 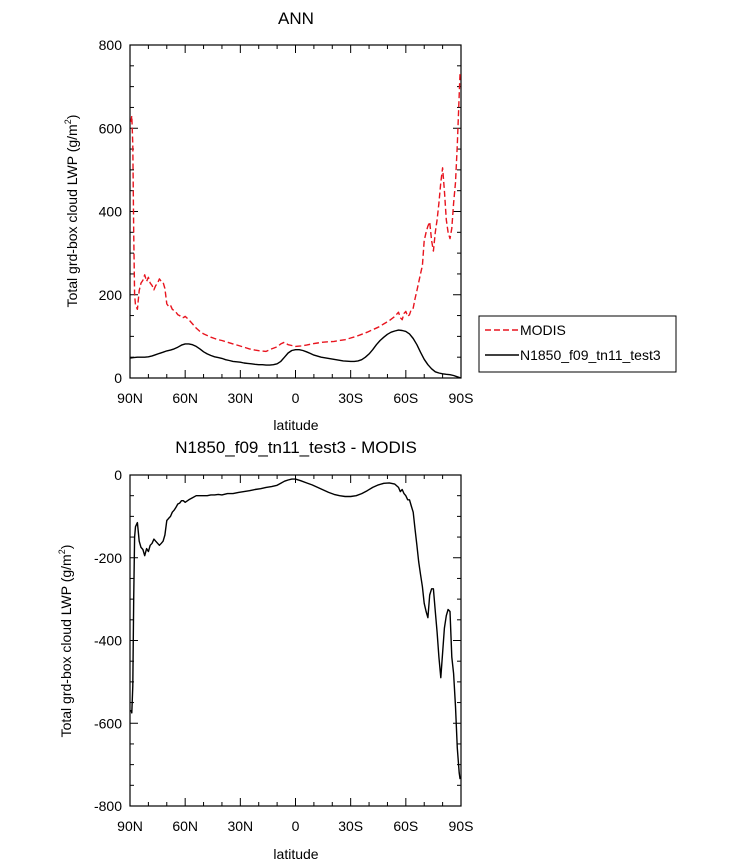 I want to click on y-tick-label: -600, so click(x=108, y=723).